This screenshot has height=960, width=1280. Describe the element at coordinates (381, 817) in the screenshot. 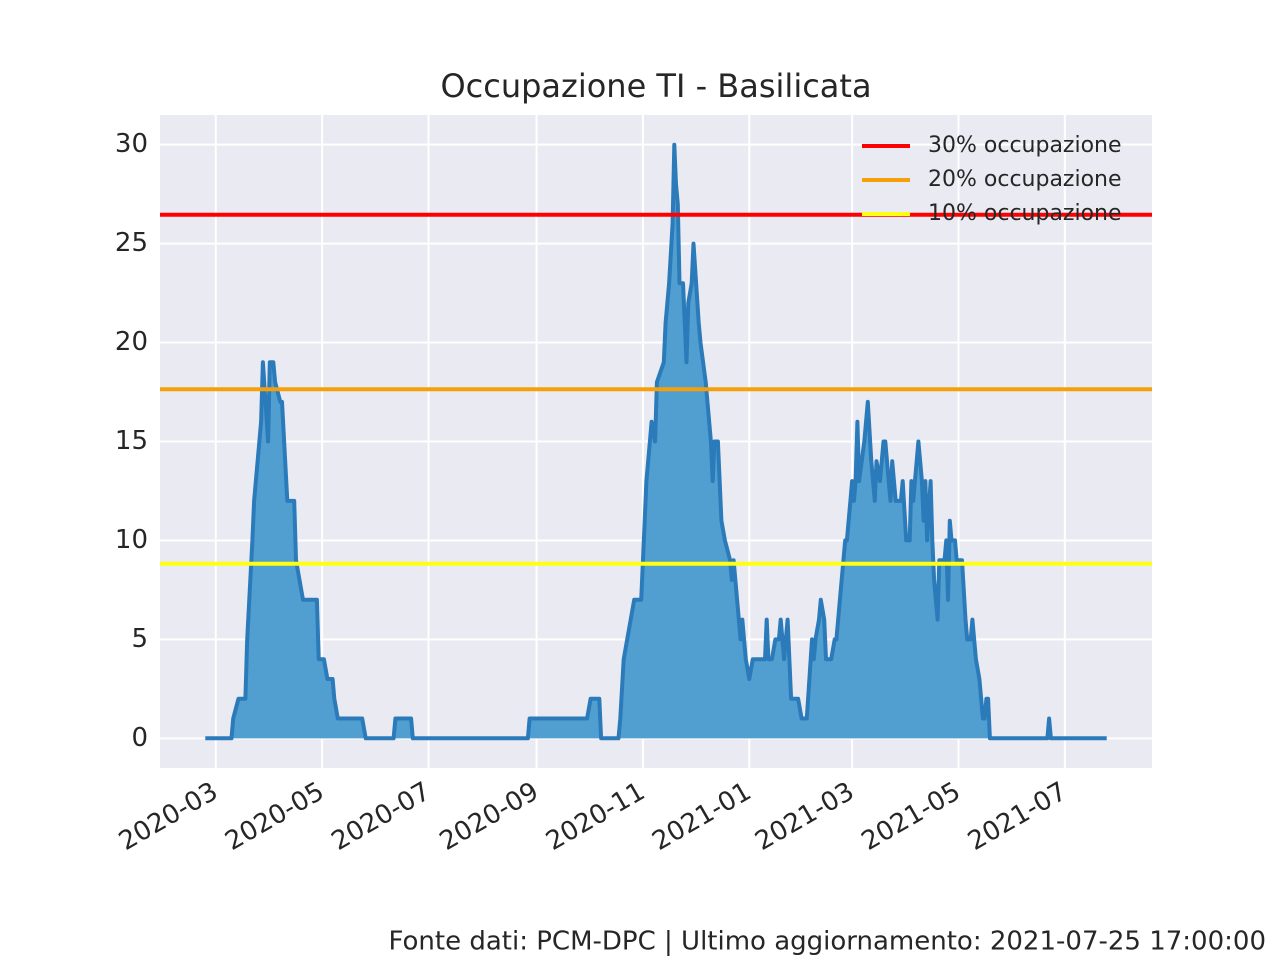

I see `x-tick-label: 2020-07` at that location.